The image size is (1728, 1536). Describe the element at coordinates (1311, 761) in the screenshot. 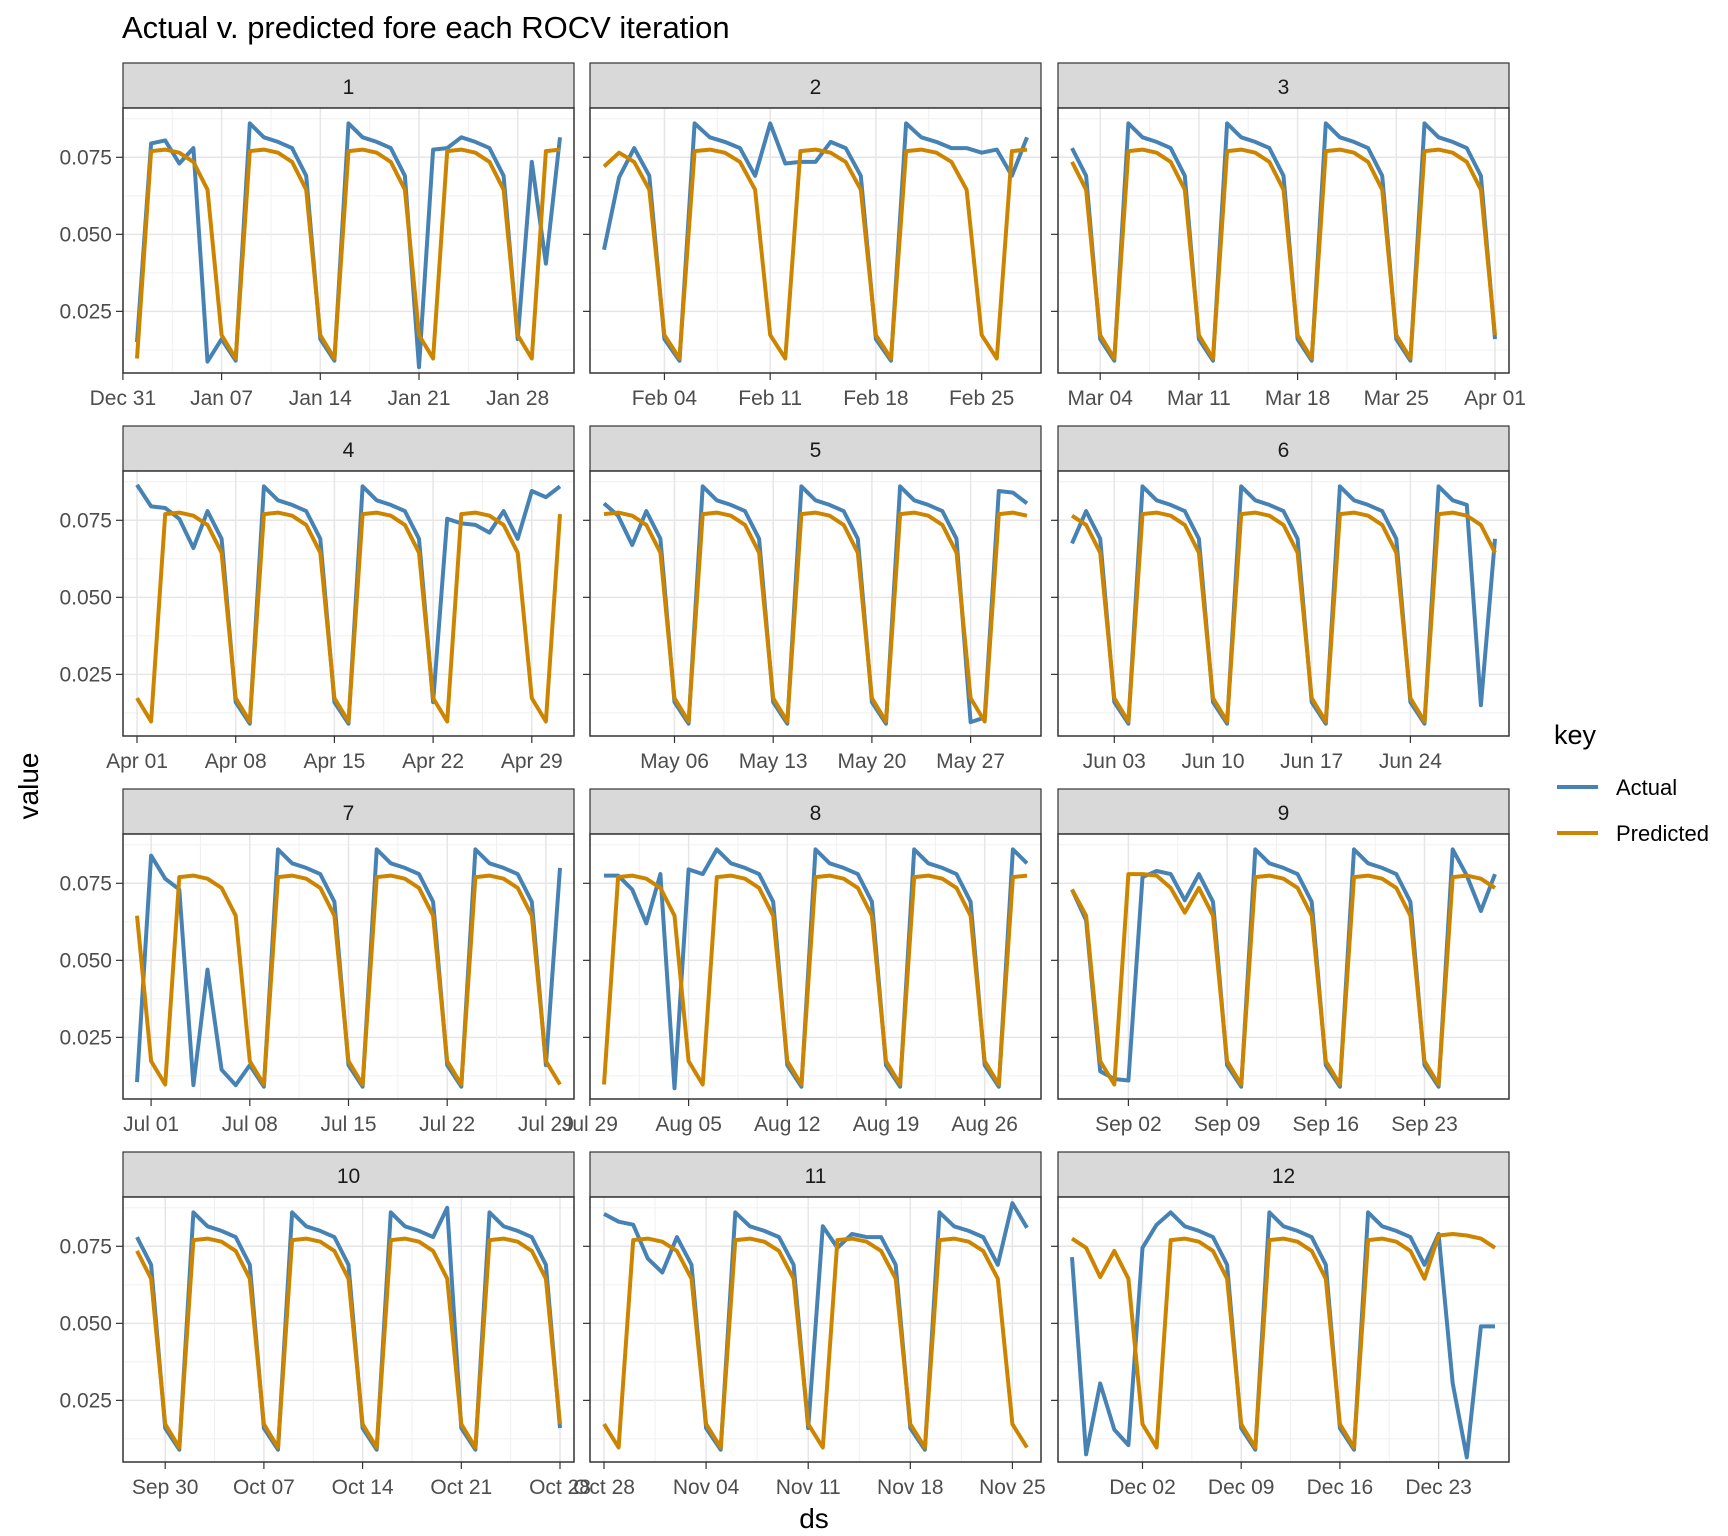

I see `x-tick-label: Jun 17` at that location.